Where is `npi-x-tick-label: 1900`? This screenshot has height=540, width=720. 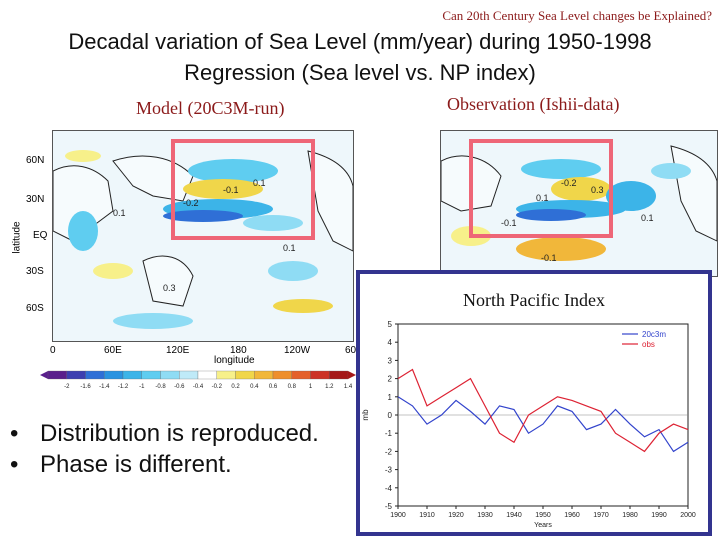 npi-x-tick-label: 1900 is located at coordinates (398, 515).